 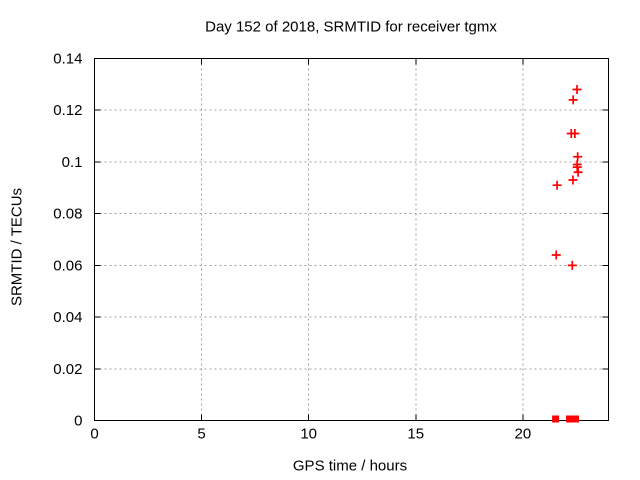 I want to click on y-tick-label: 0.06, so click(x=67, y=265).